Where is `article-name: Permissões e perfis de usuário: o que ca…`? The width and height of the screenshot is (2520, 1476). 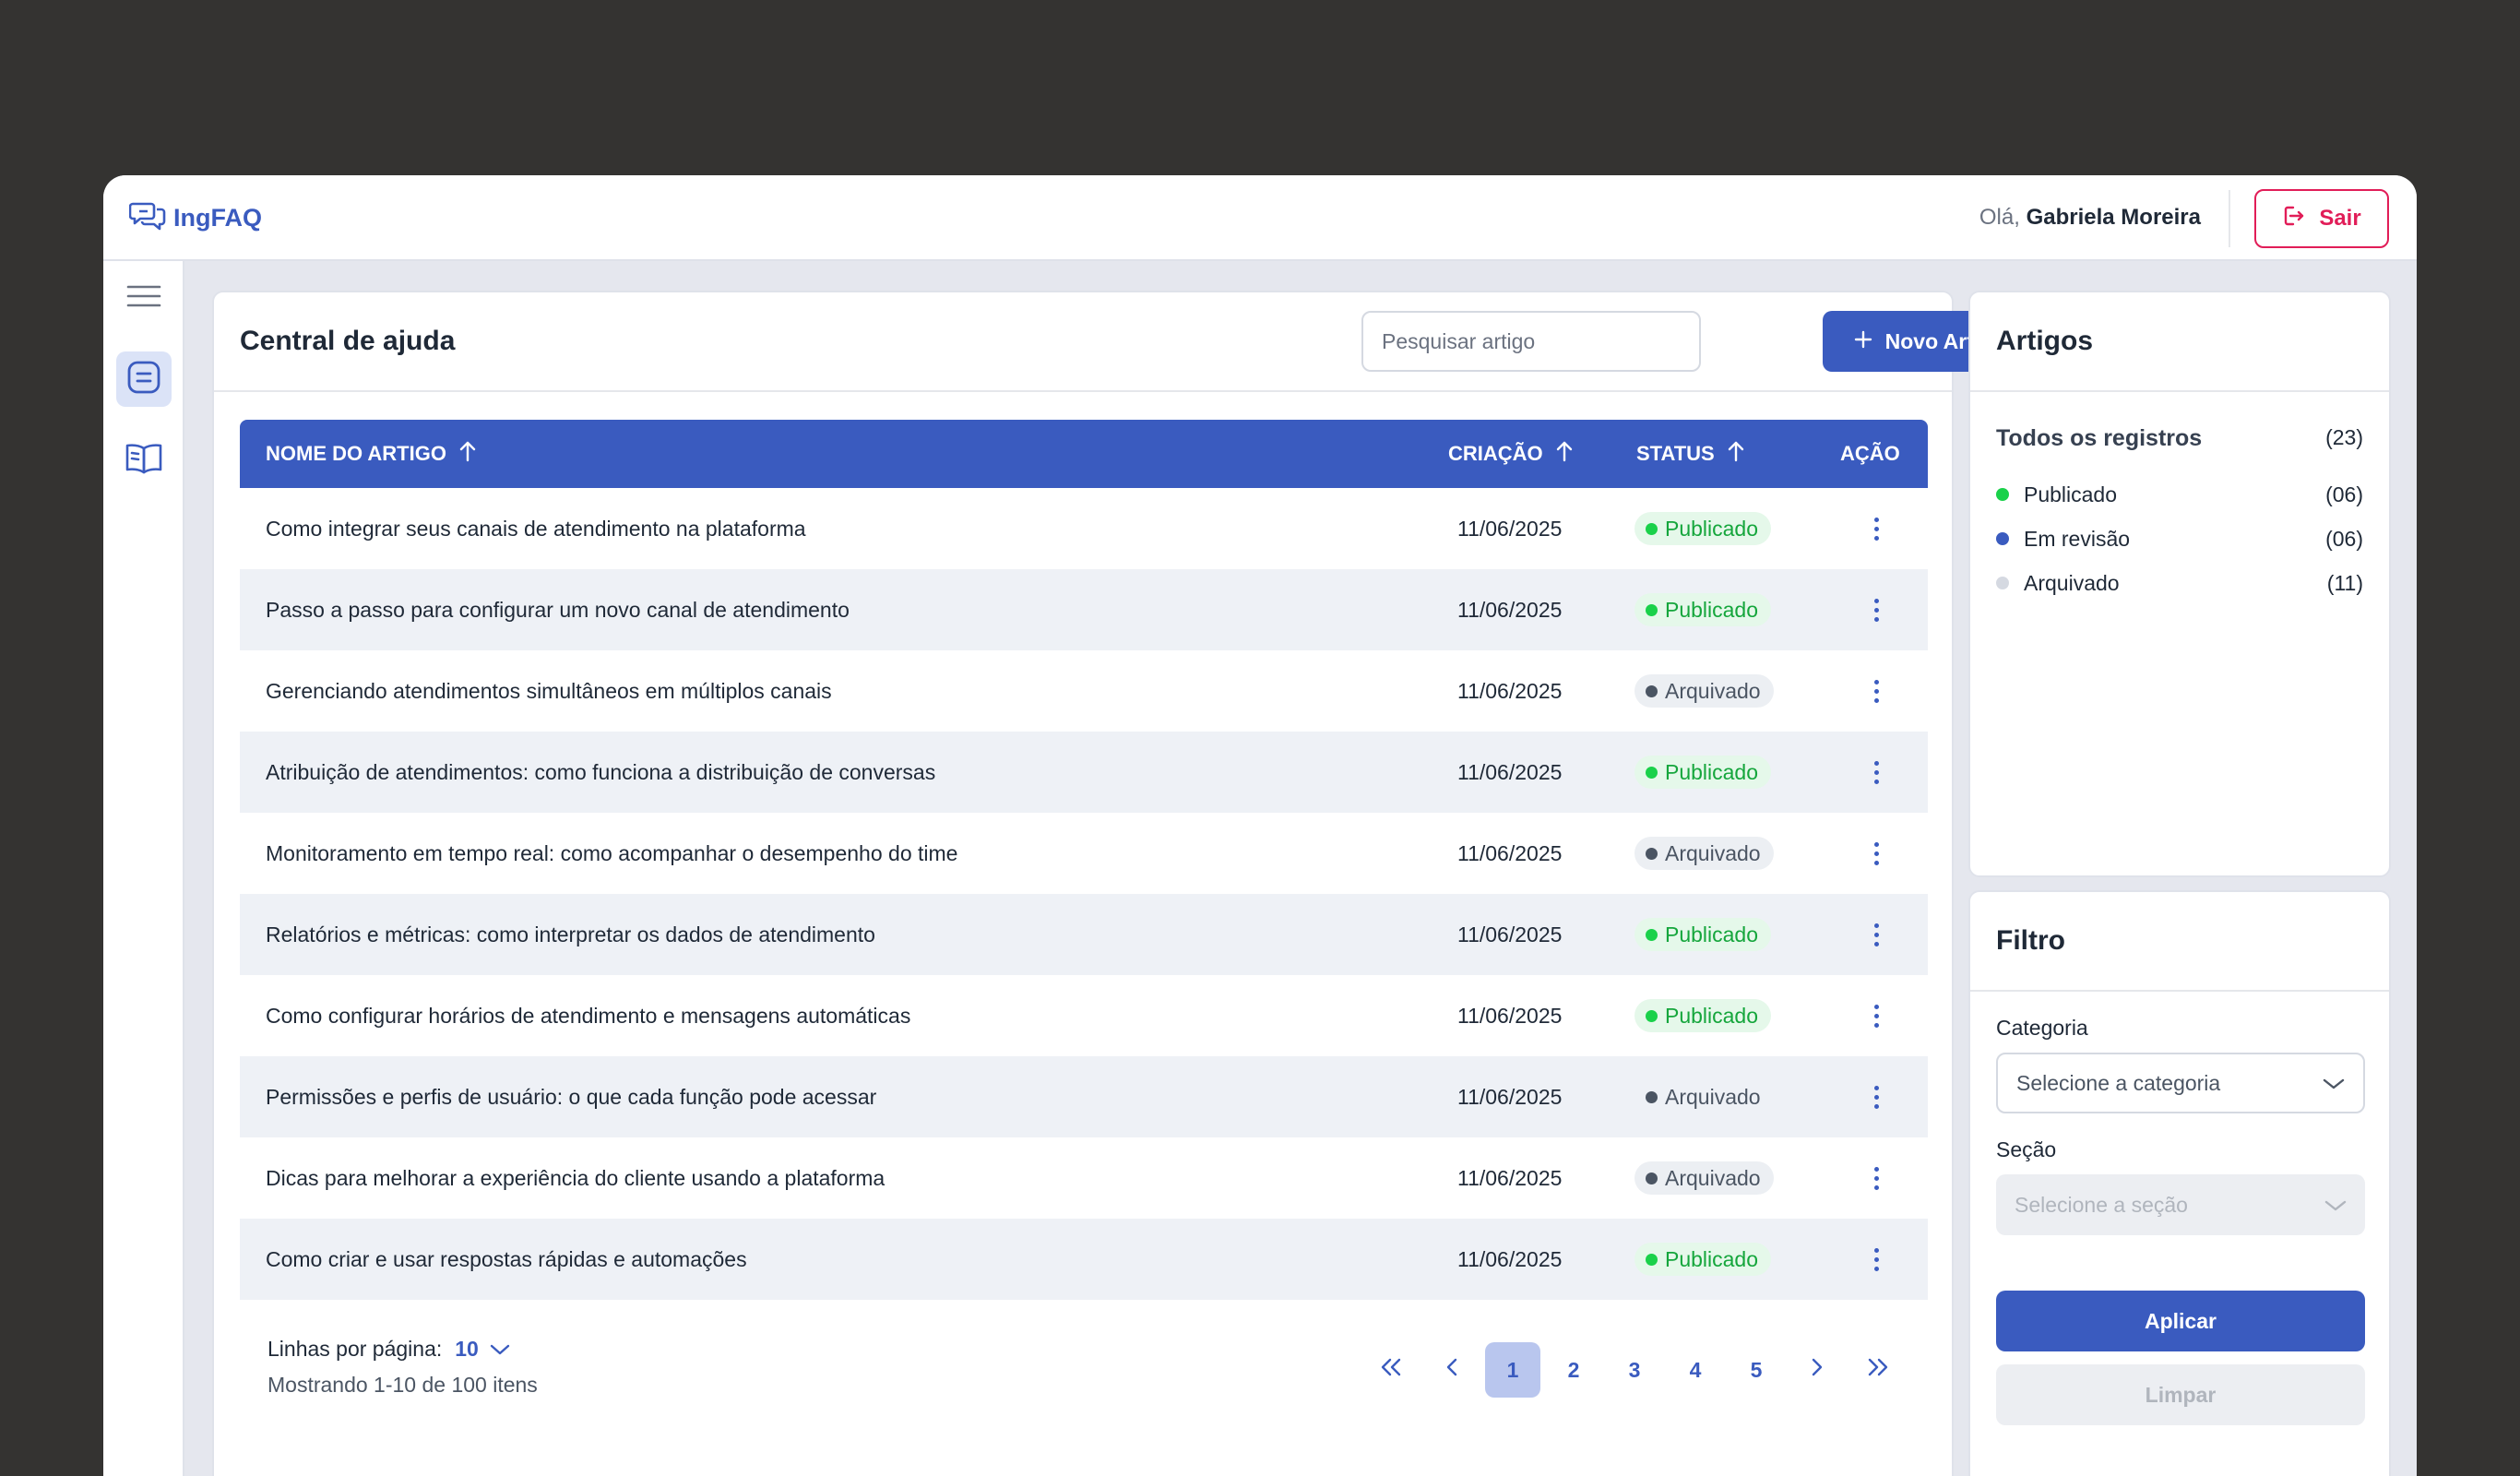
article-name: Permissões e perfis de usuário: o que ca… is located at coordinates (571, 1096).